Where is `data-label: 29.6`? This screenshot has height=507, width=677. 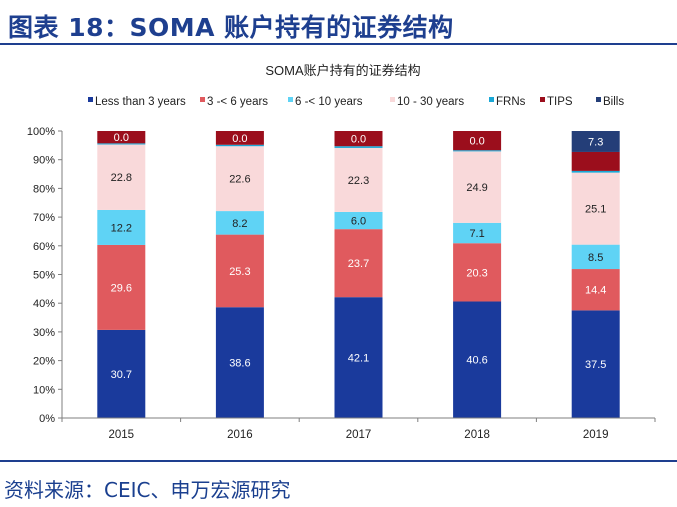 data-label: 29.6 is located at coordinates (121, 288).